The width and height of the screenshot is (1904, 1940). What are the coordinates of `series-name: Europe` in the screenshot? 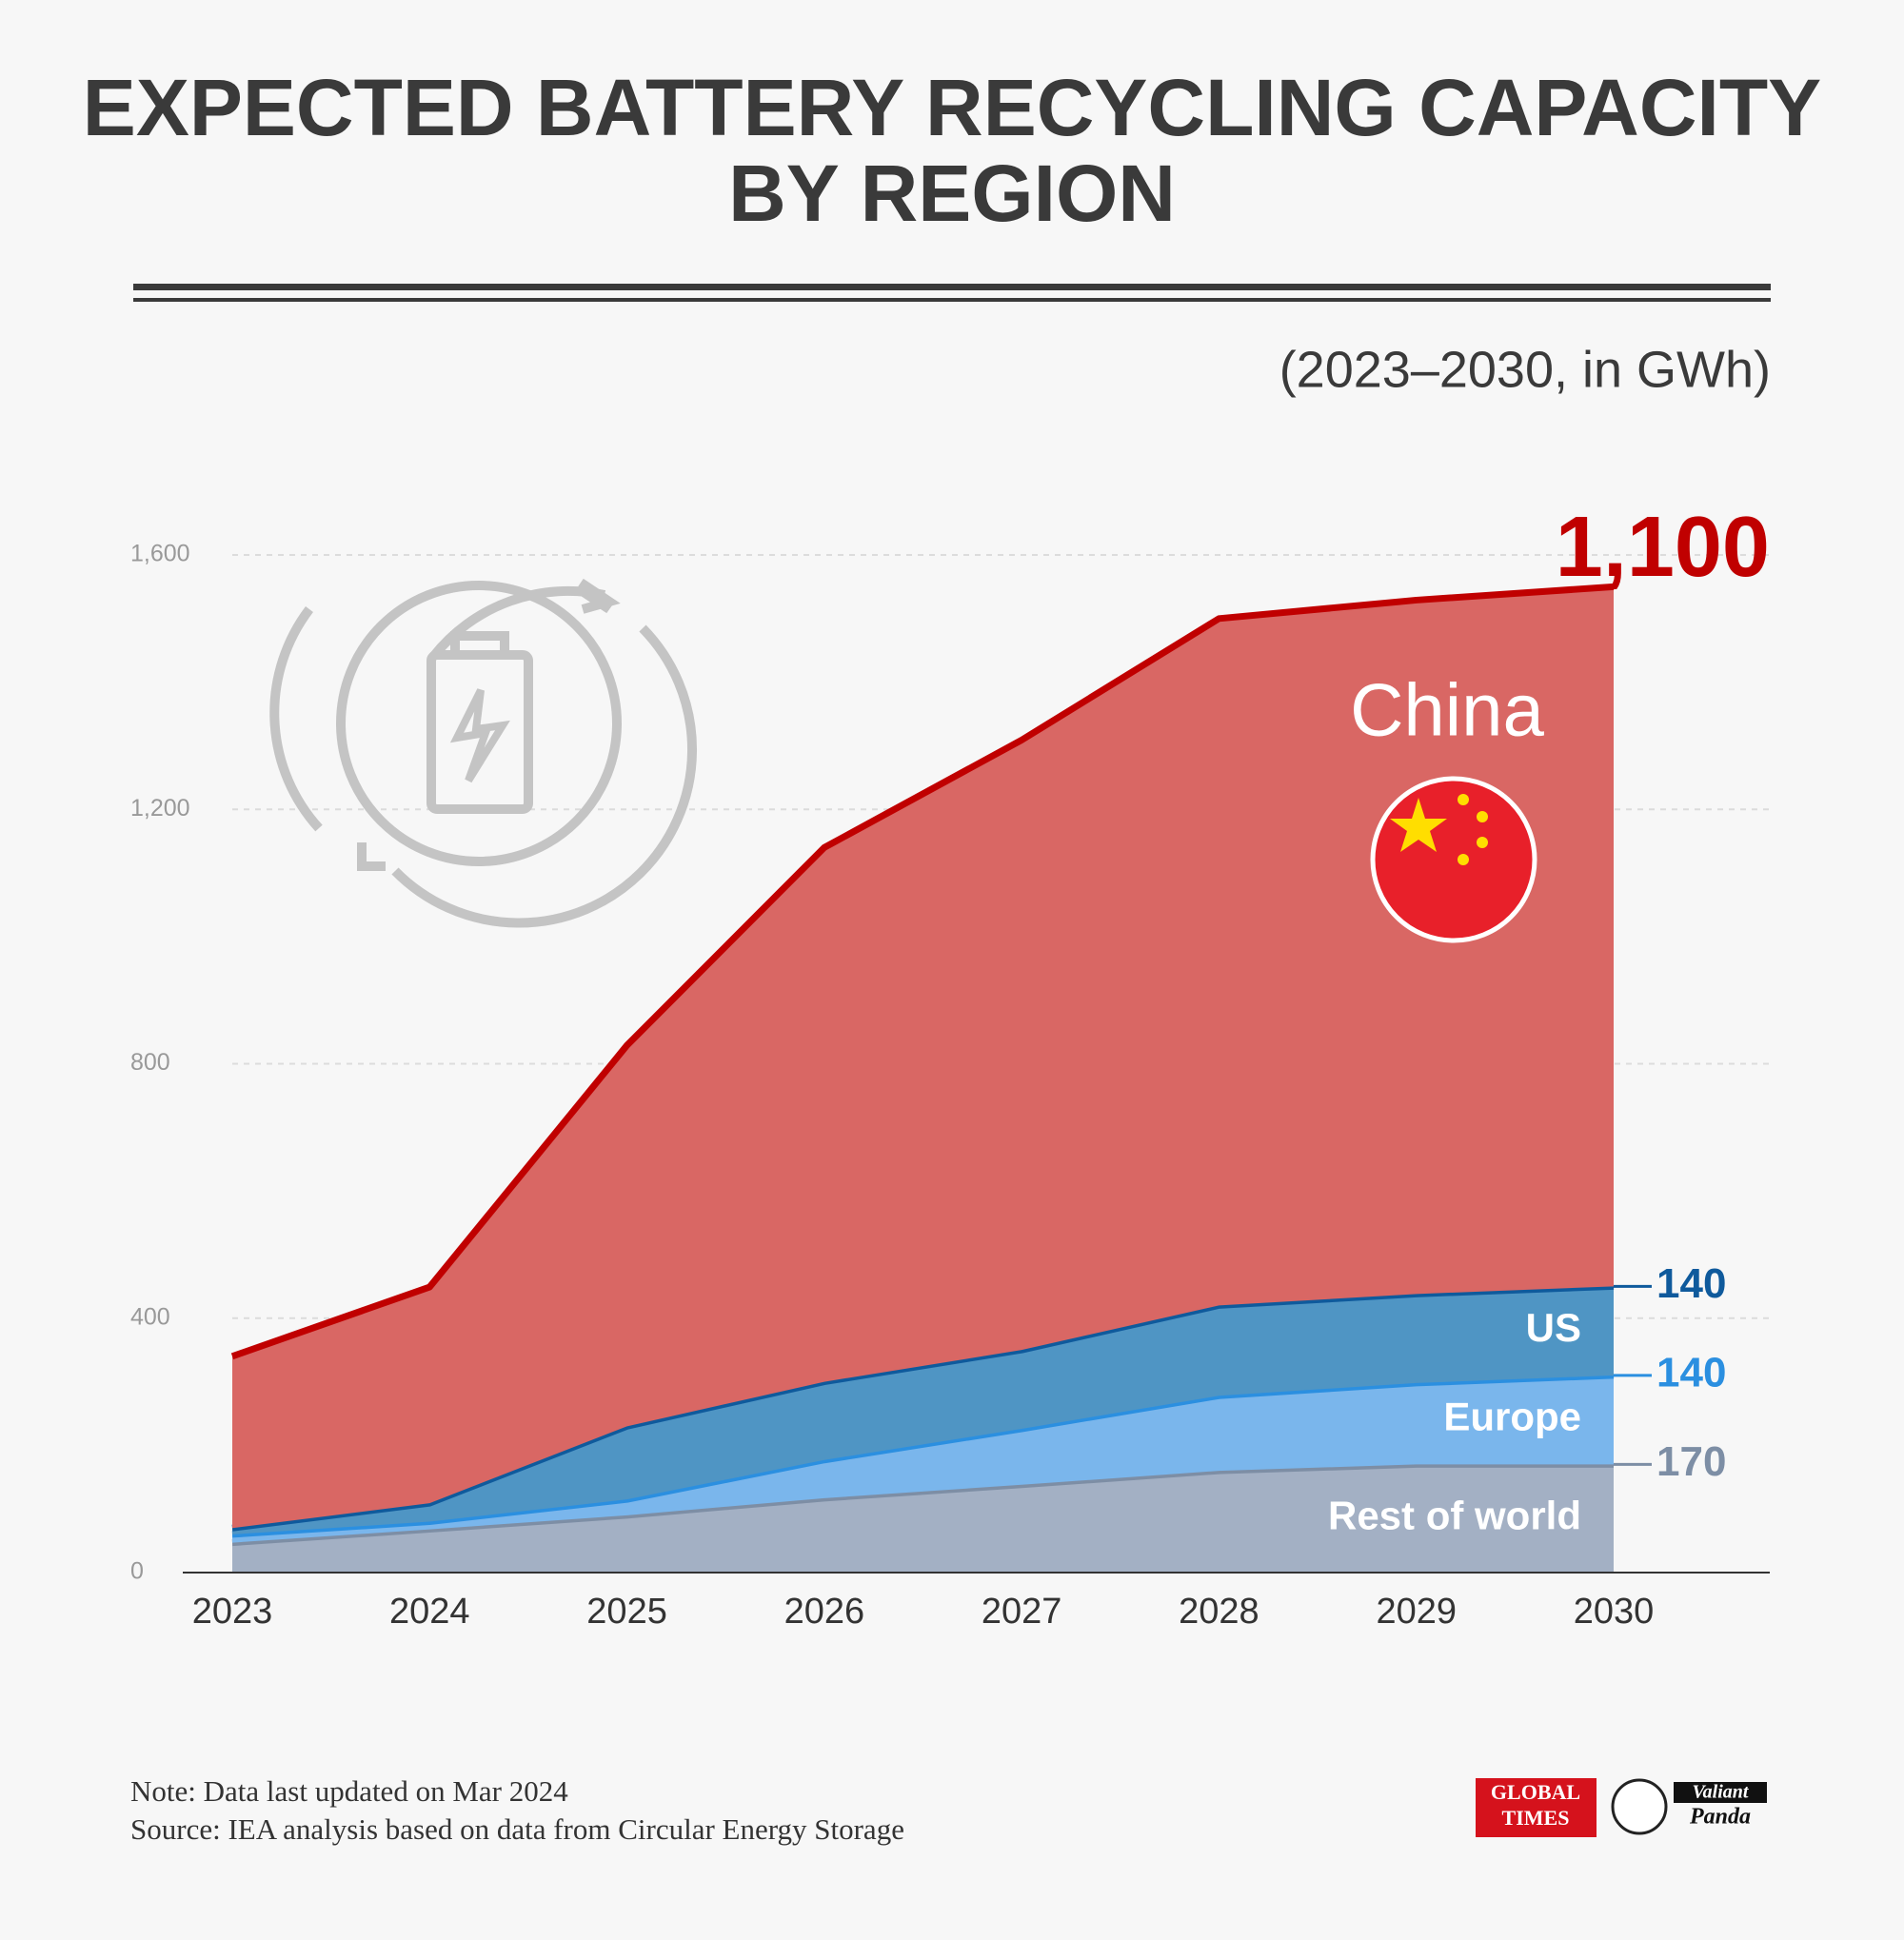 It's located at (1512, 1417).